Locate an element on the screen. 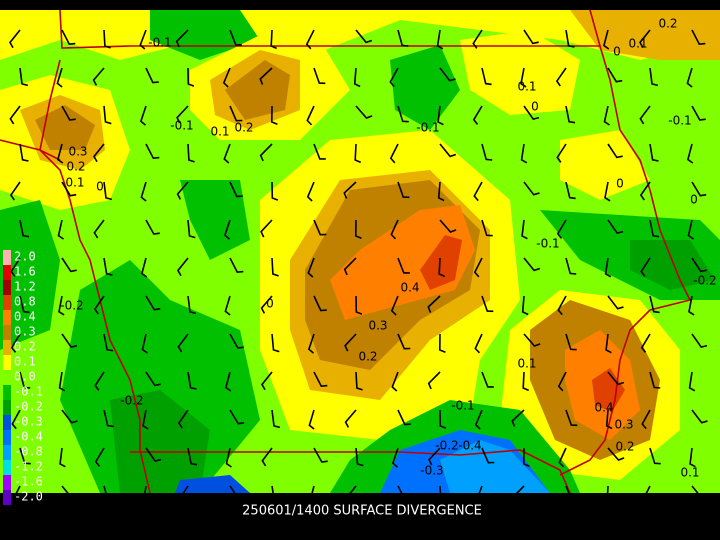 The height and width of the screenshot is (540, 720). legend-label: 0.1 is located at coordinates (25, 362).